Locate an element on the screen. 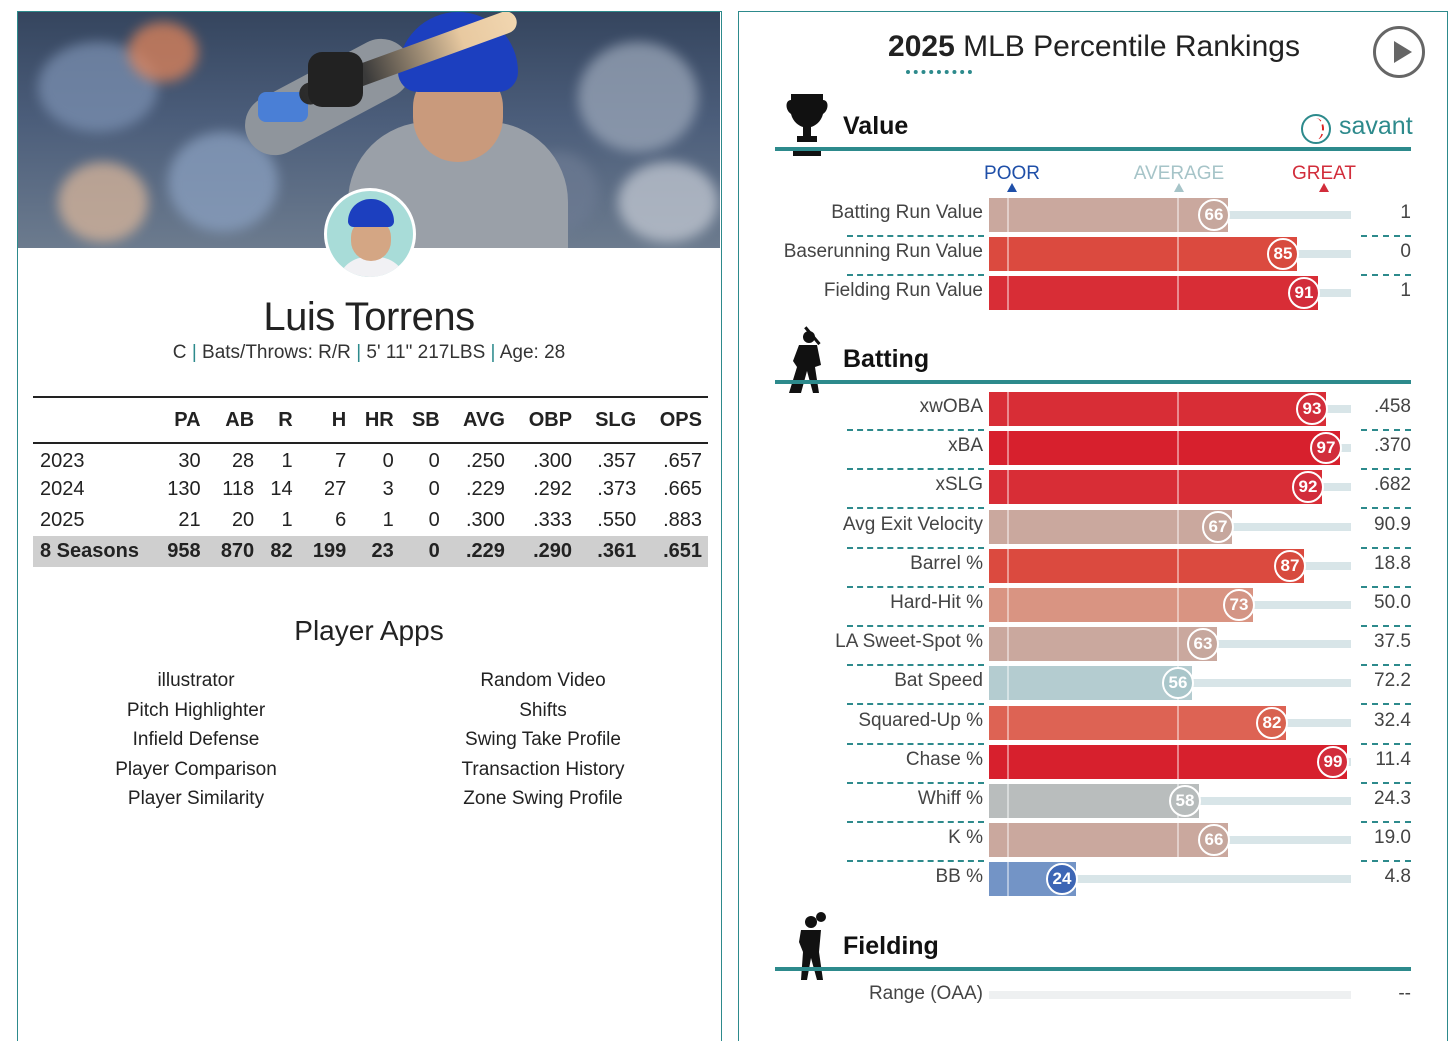  play-icon is located at coordinates (1399, 52).